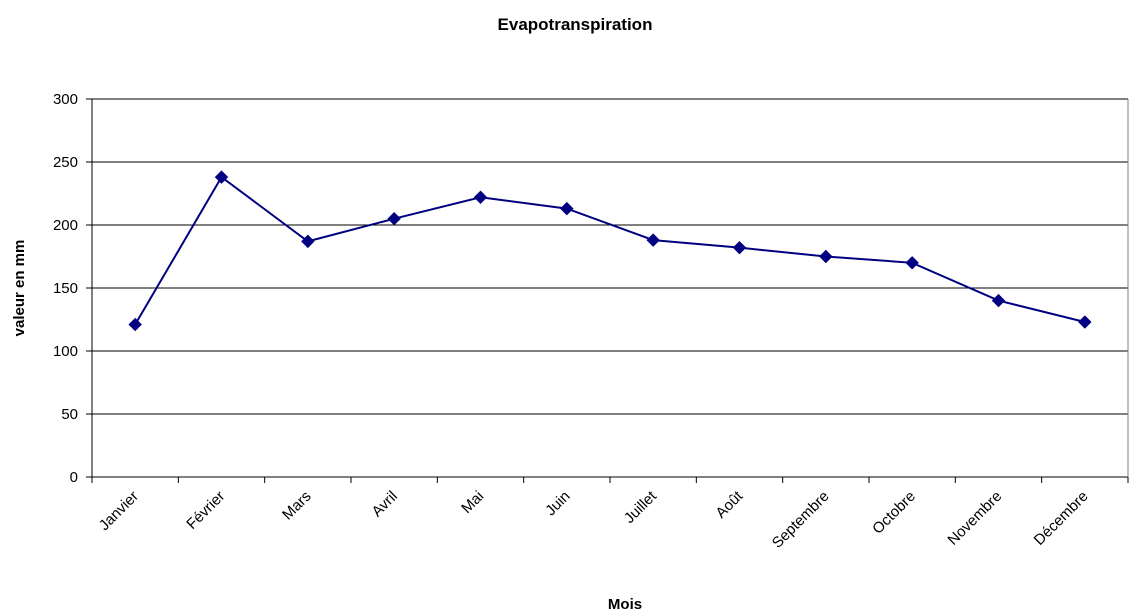  What do you see at coordinates (119, 511) in the screenshot?
I see `x-tick-label: Janvier` at bounding box center [119, 511].